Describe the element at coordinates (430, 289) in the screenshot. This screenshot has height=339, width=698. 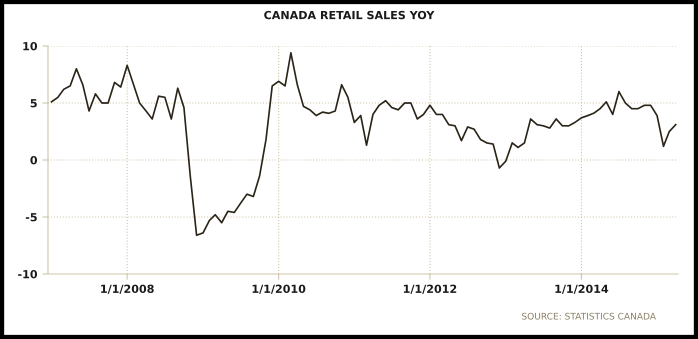
I see `x-tick-label: 1/1/2012` at that location.